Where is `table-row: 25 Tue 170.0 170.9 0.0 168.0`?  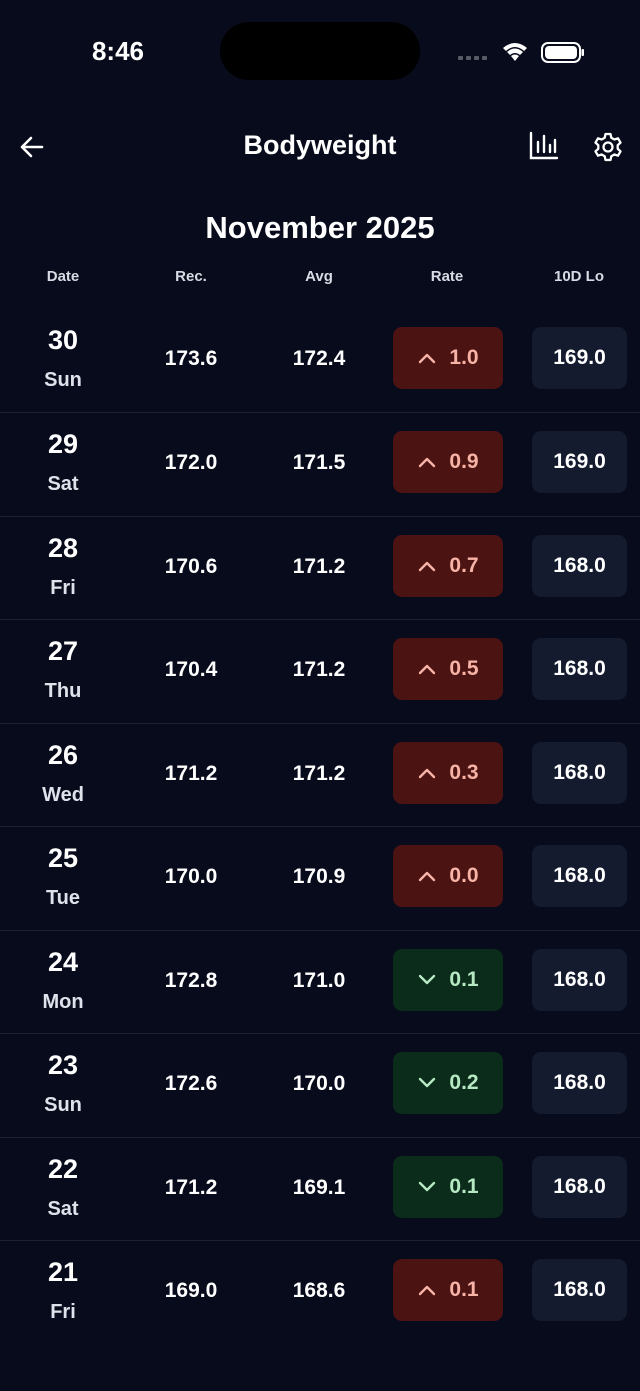
table-row: 25 Tue 170.0 170.9 0.0 168.0 is located at coordinates (320, 878).